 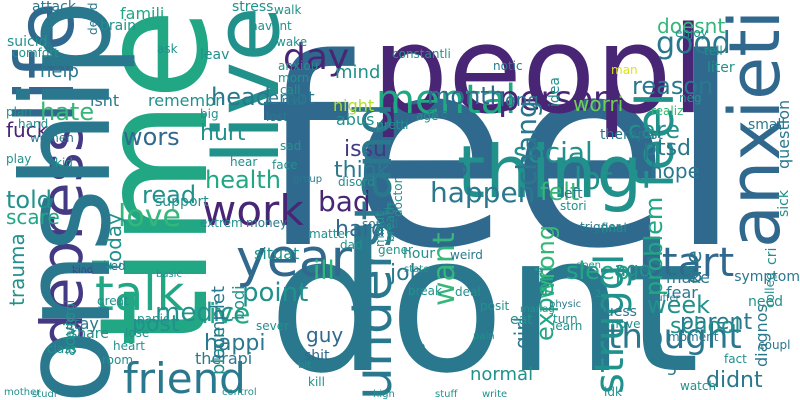 I want to click on word-good: good, so click(x=693, y=43).